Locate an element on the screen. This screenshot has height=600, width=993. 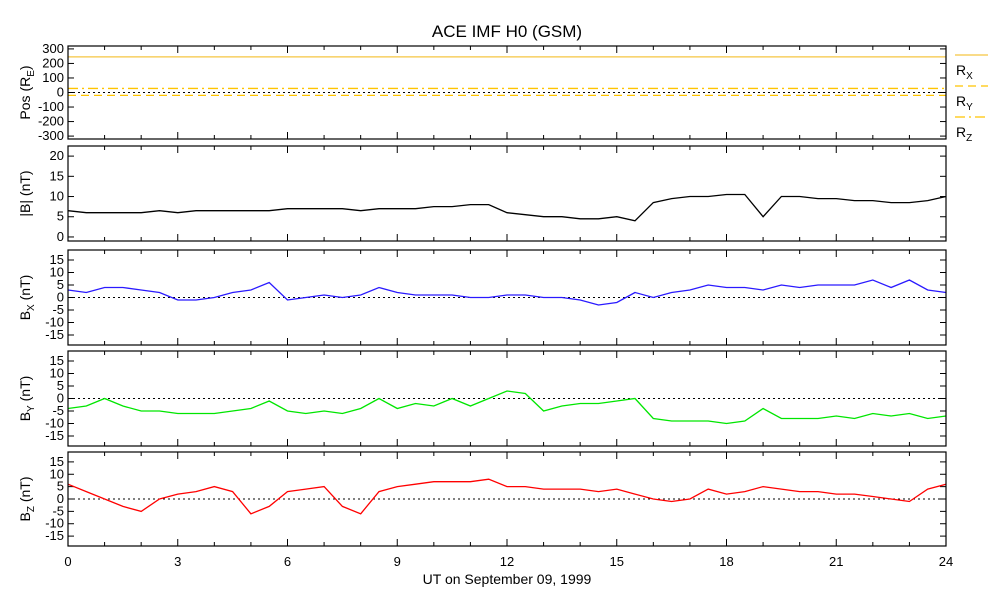
x-axis-label: UT on September 09, 1999 is located at coordinates (507, 579).